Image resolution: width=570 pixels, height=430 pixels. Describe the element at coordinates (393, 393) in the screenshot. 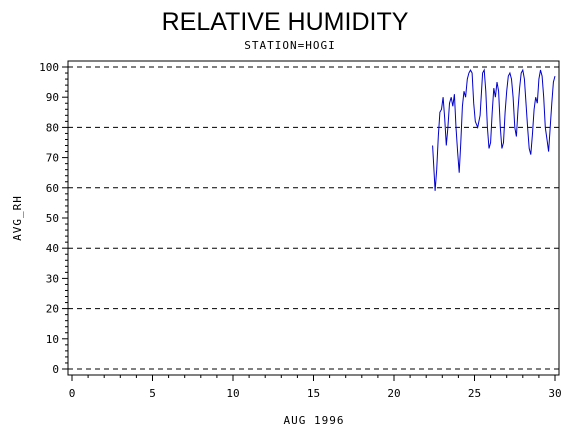

I see `x-tick-label: 20` at that location.